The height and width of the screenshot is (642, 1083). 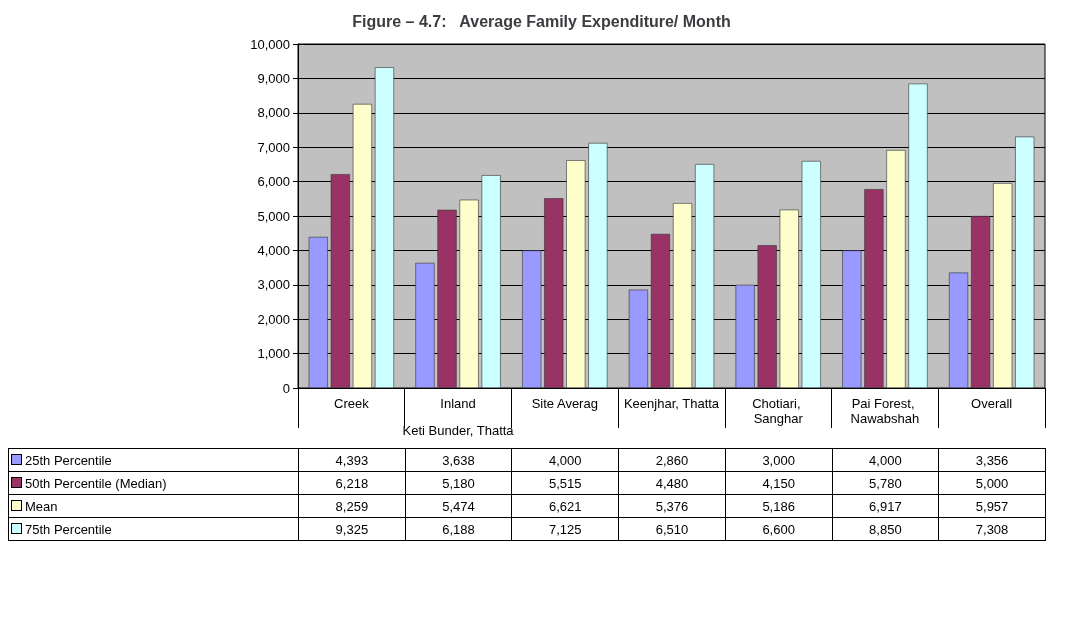 What do you see at coordinates (458, 529) in the screenshot?
I see `data-label: 6,188` at bounding box center [458, 529].